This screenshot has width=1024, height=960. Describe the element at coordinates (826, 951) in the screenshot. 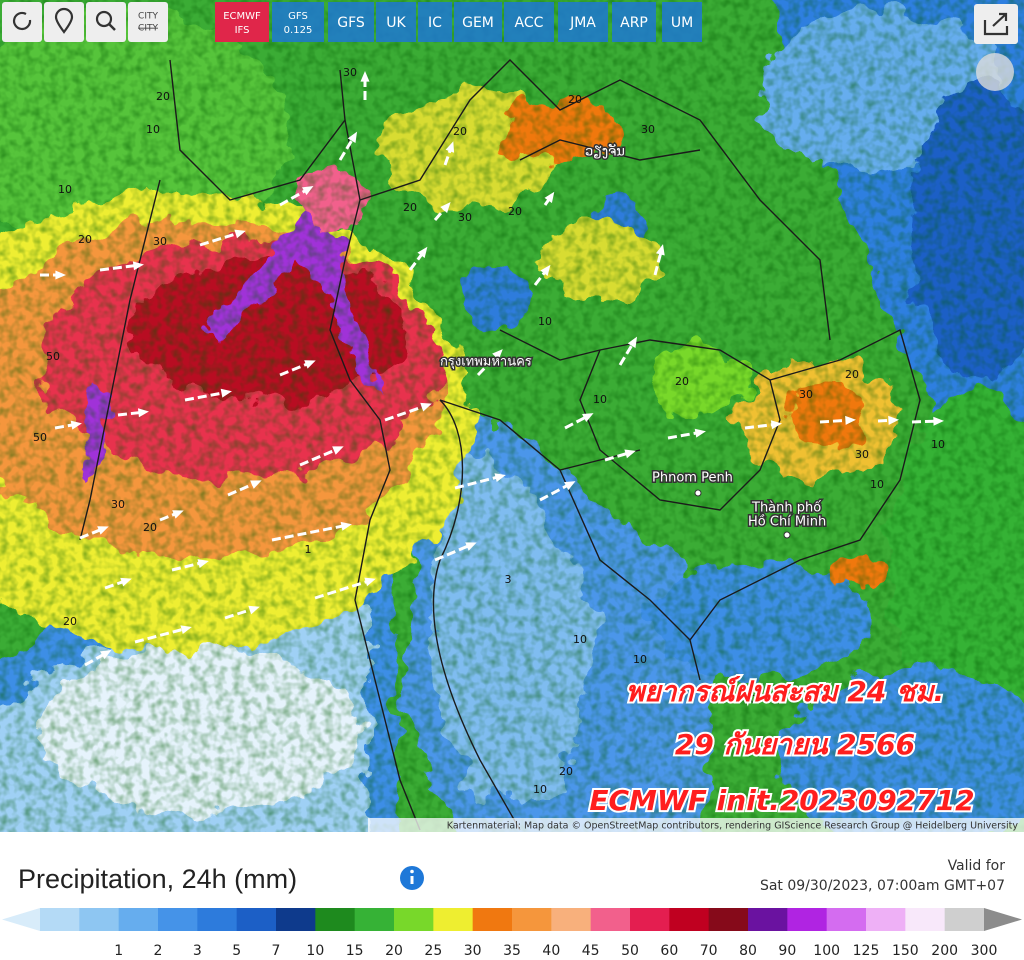

I see `colorbar-tick-label: 100` at that location.